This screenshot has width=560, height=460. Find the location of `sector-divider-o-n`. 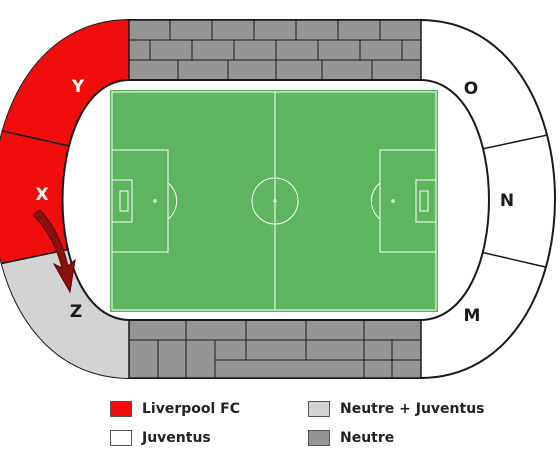

sector-divider-o-n is located at coordinates (511, 140).